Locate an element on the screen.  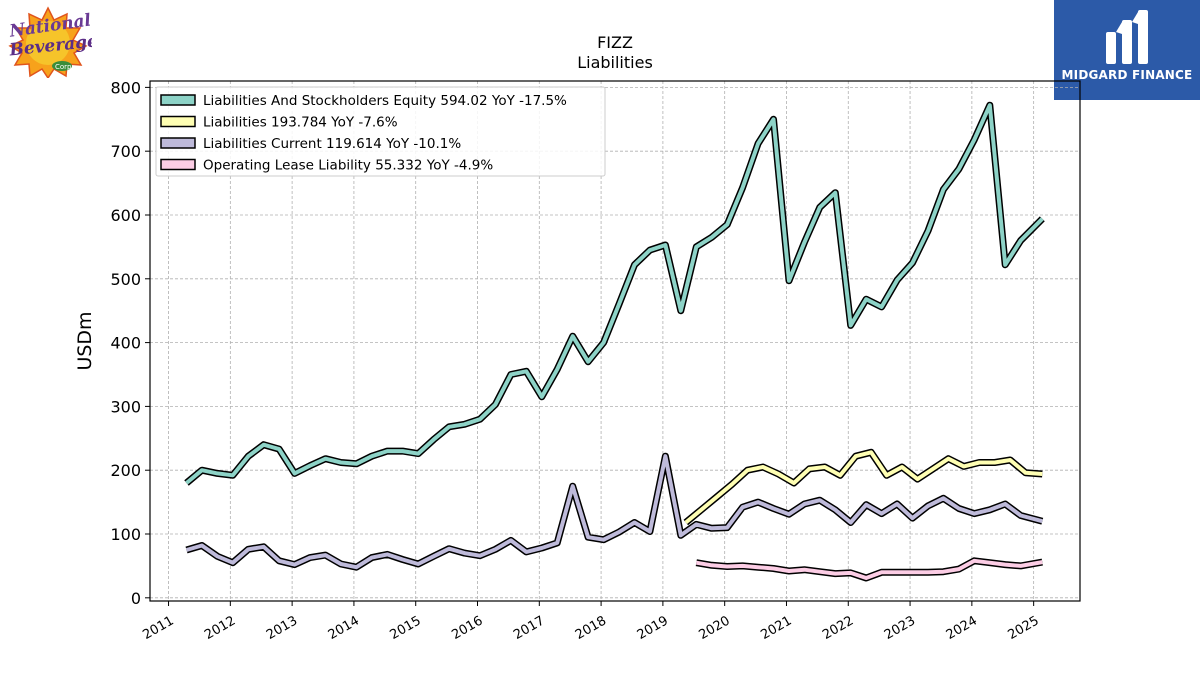
x-tick-label: 2017 is located at coordinates (529, 628).